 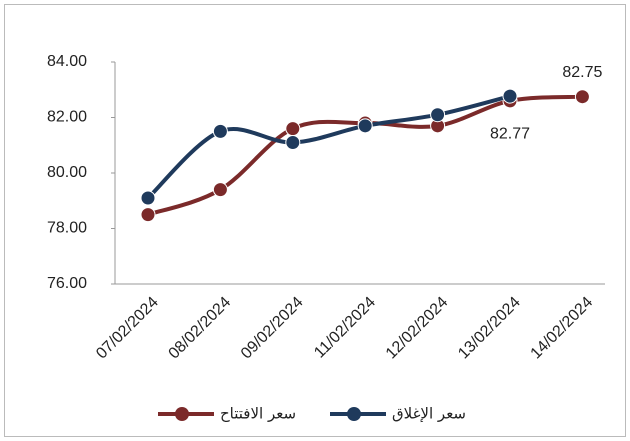 I want to click on data-label: 82.75, so click(x=582, y=72).